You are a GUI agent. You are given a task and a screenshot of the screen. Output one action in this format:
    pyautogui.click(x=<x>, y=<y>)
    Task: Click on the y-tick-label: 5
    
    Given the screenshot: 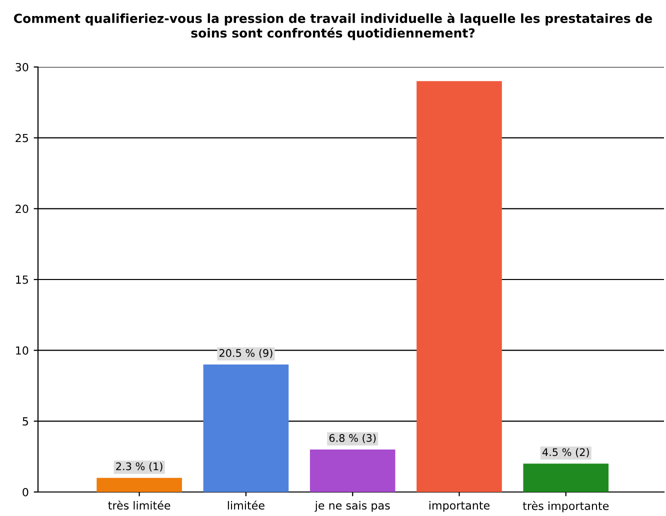 What is the action you would take?
    pyautogui.click(x=25, y=421)
    